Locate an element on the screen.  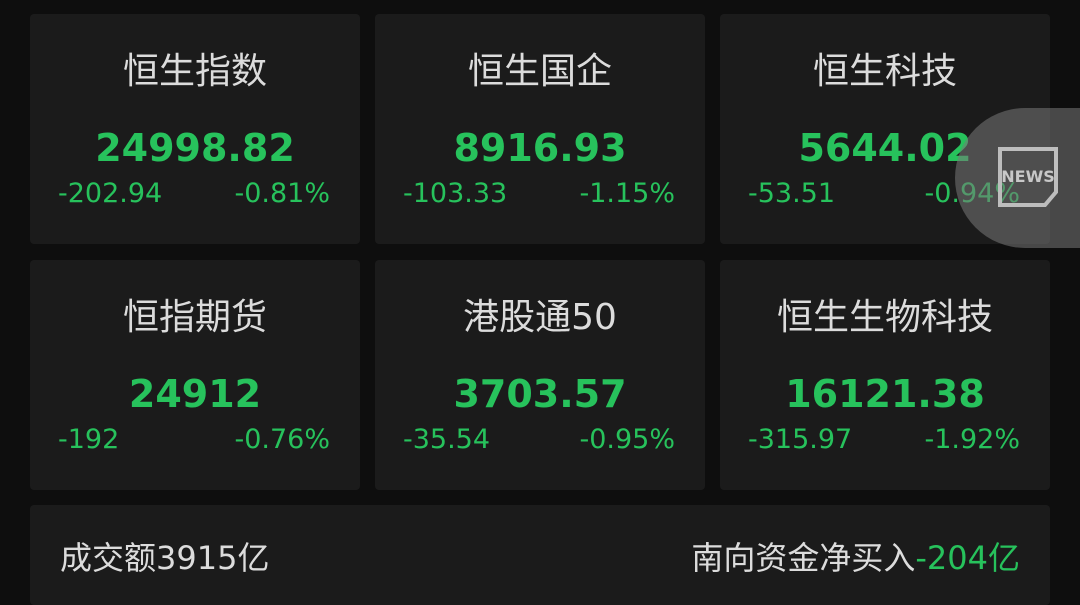
index-percent: -0.76% is located at coordinates (282, 439).